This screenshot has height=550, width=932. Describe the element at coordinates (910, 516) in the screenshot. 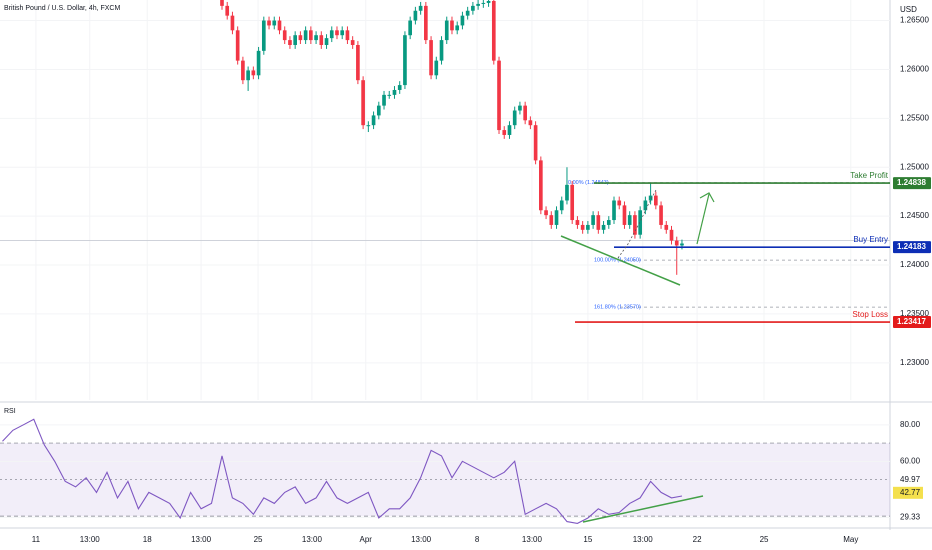

I see `rsi-tick-label: 29.33` at that location.